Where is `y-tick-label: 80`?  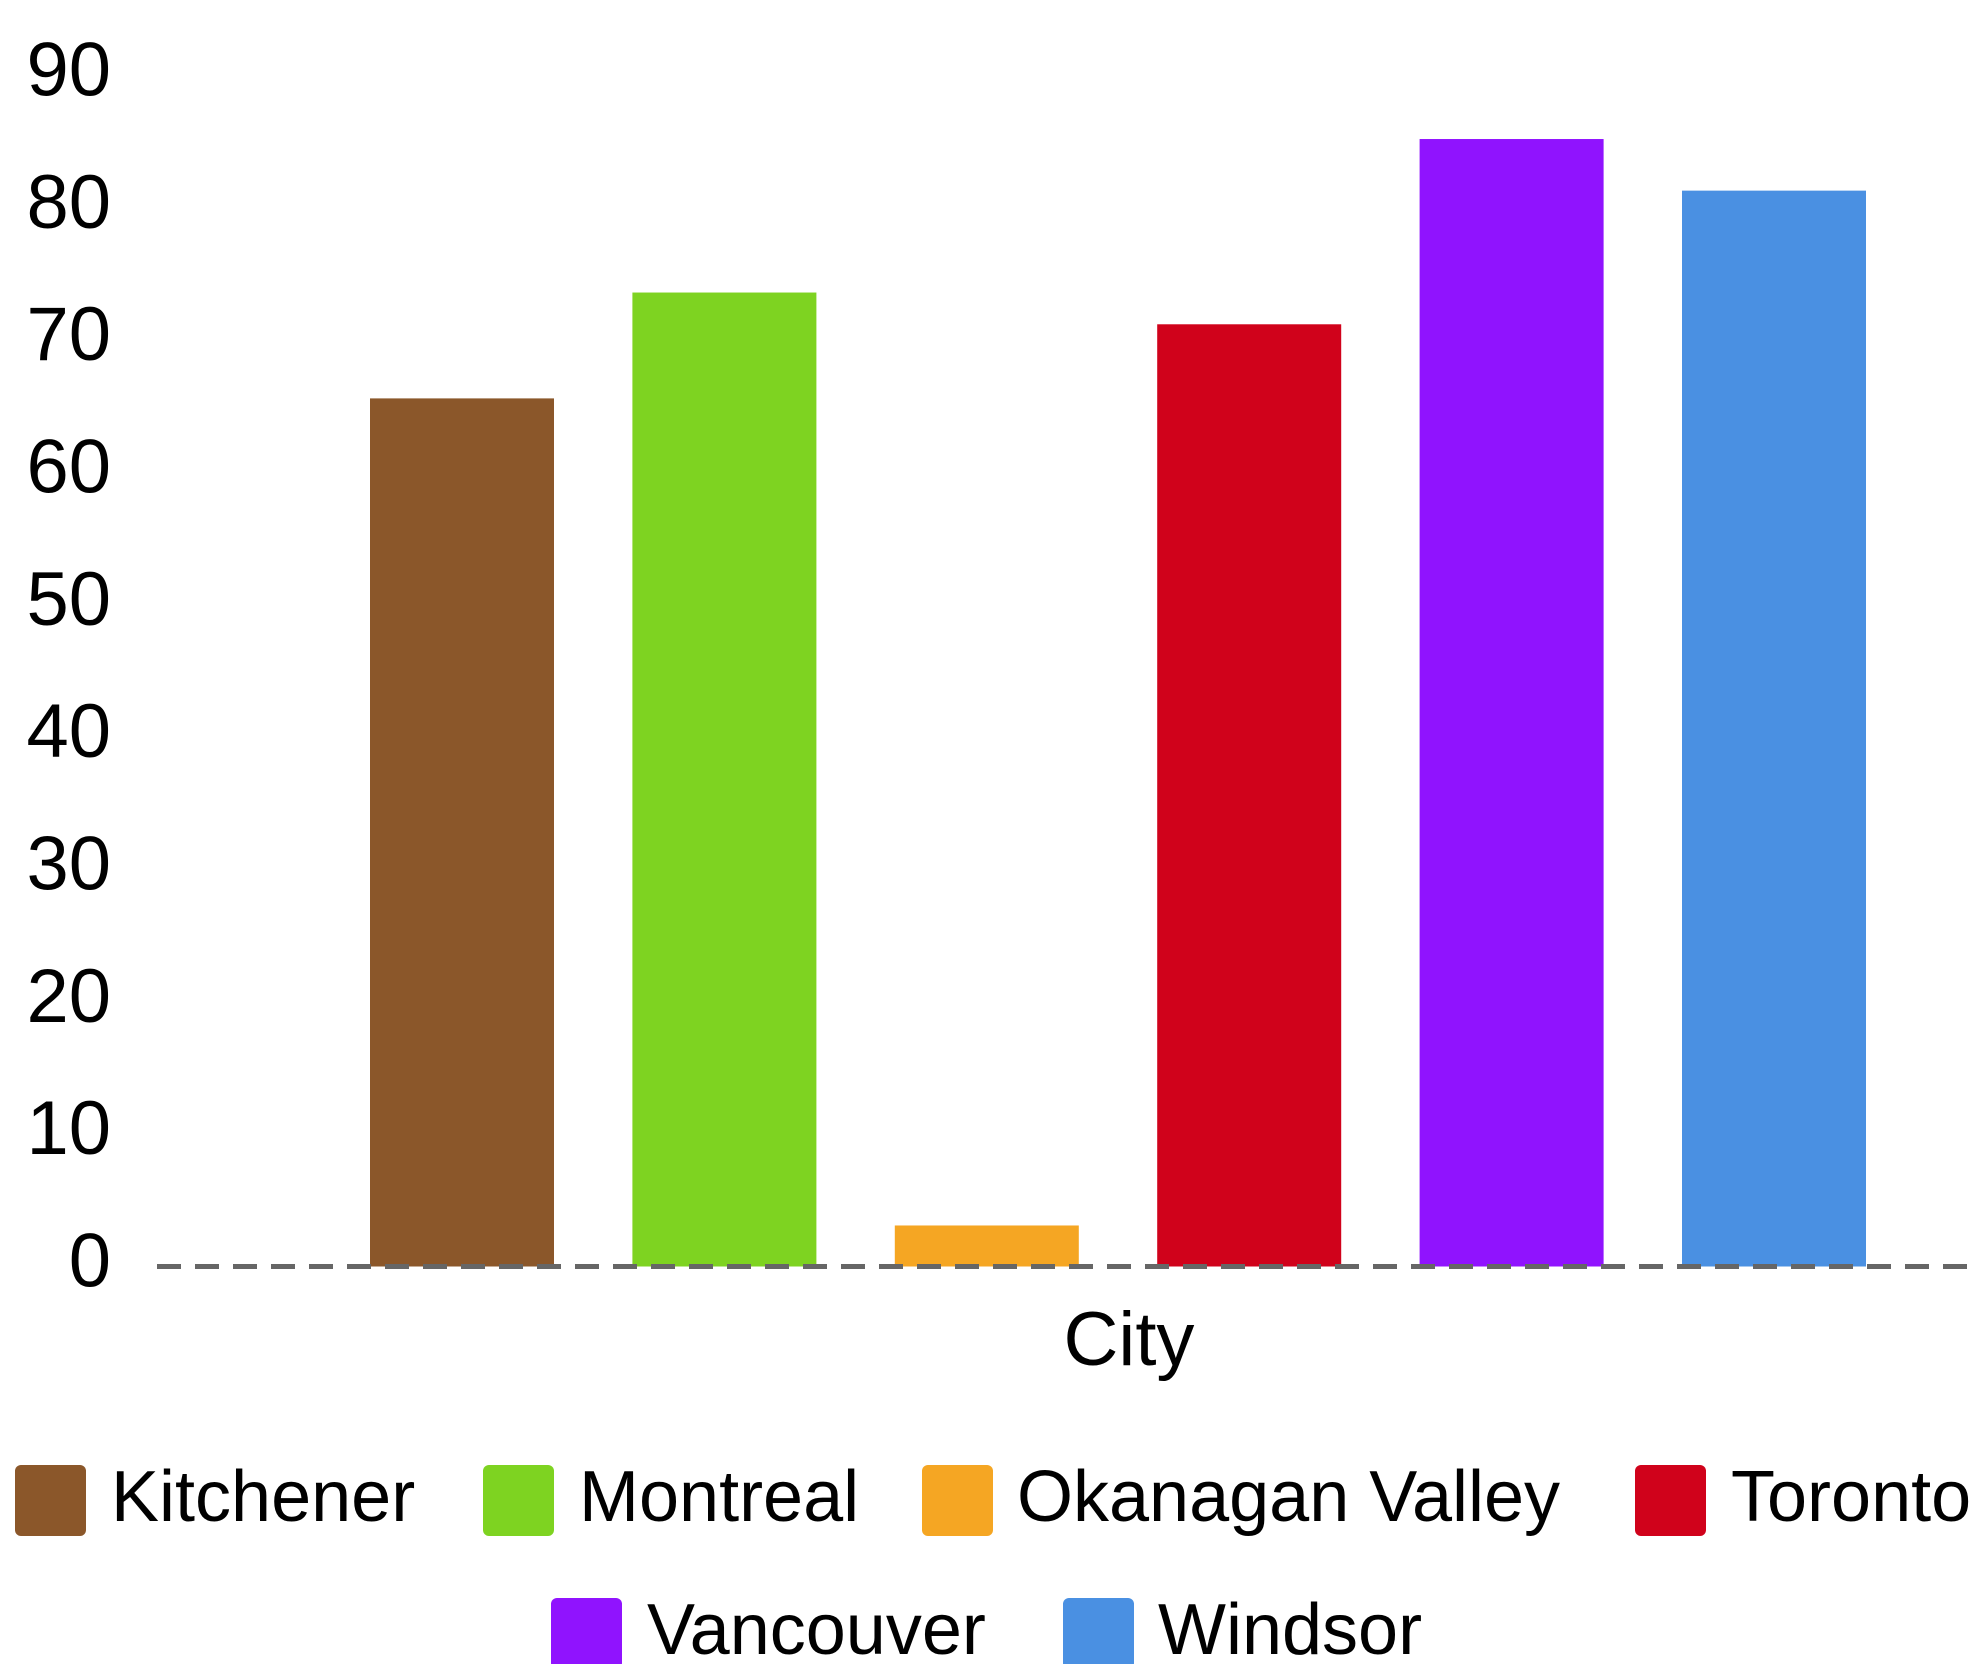 y-tick-label: 80 is located at coordinates (68, 202).